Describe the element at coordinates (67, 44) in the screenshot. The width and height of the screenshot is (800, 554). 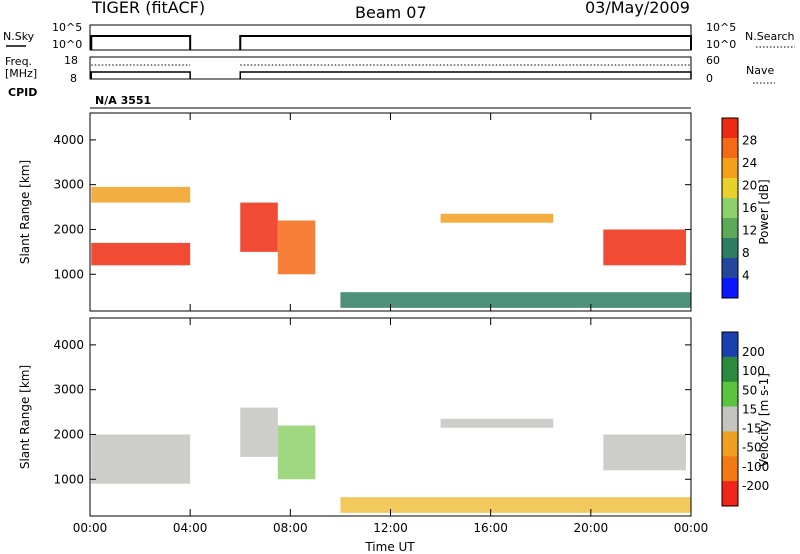
I see `noise-left-tick-bottom: 10^0` at that location.